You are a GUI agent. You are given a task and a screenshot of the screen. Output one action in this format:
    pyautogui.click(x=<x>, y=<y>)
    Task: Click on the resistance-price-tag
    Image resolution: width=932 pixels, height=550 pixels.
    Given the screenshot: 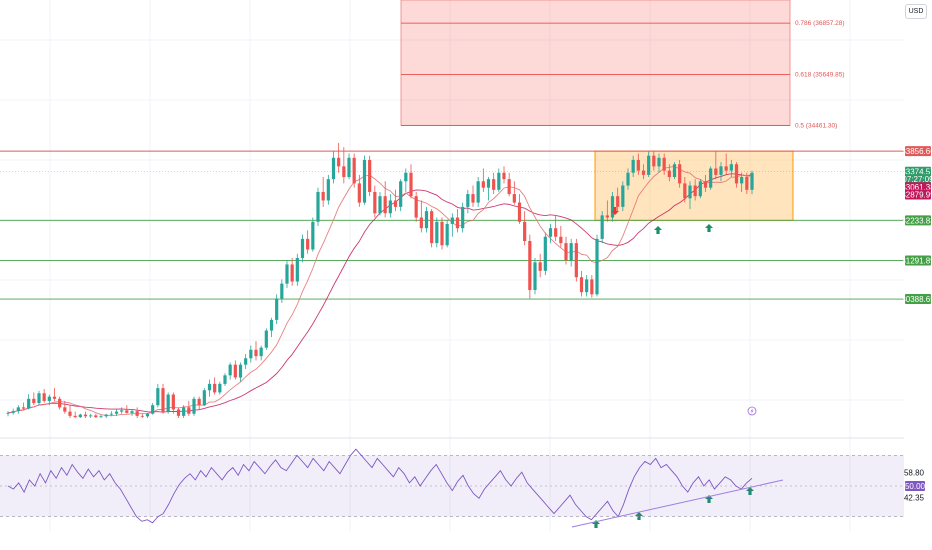 What is the action you would take?
    pyautogui.click(x=918, y=151)
    